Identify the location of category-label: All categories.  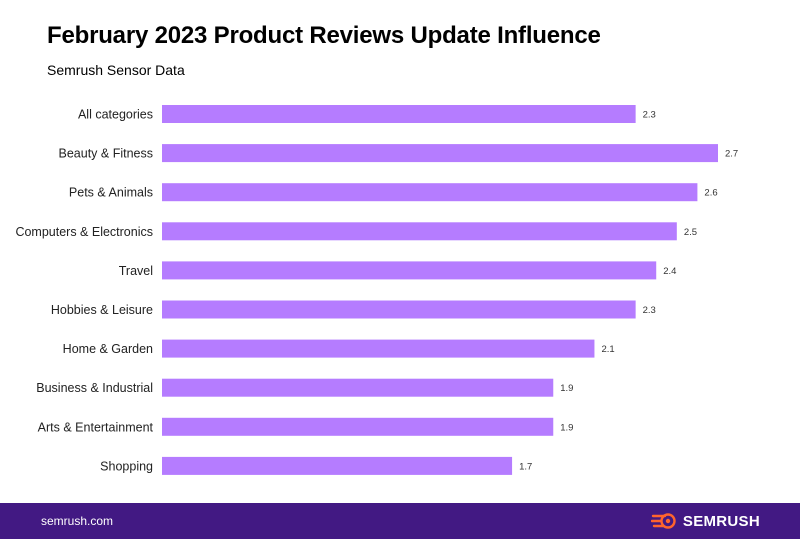
(115, 115).